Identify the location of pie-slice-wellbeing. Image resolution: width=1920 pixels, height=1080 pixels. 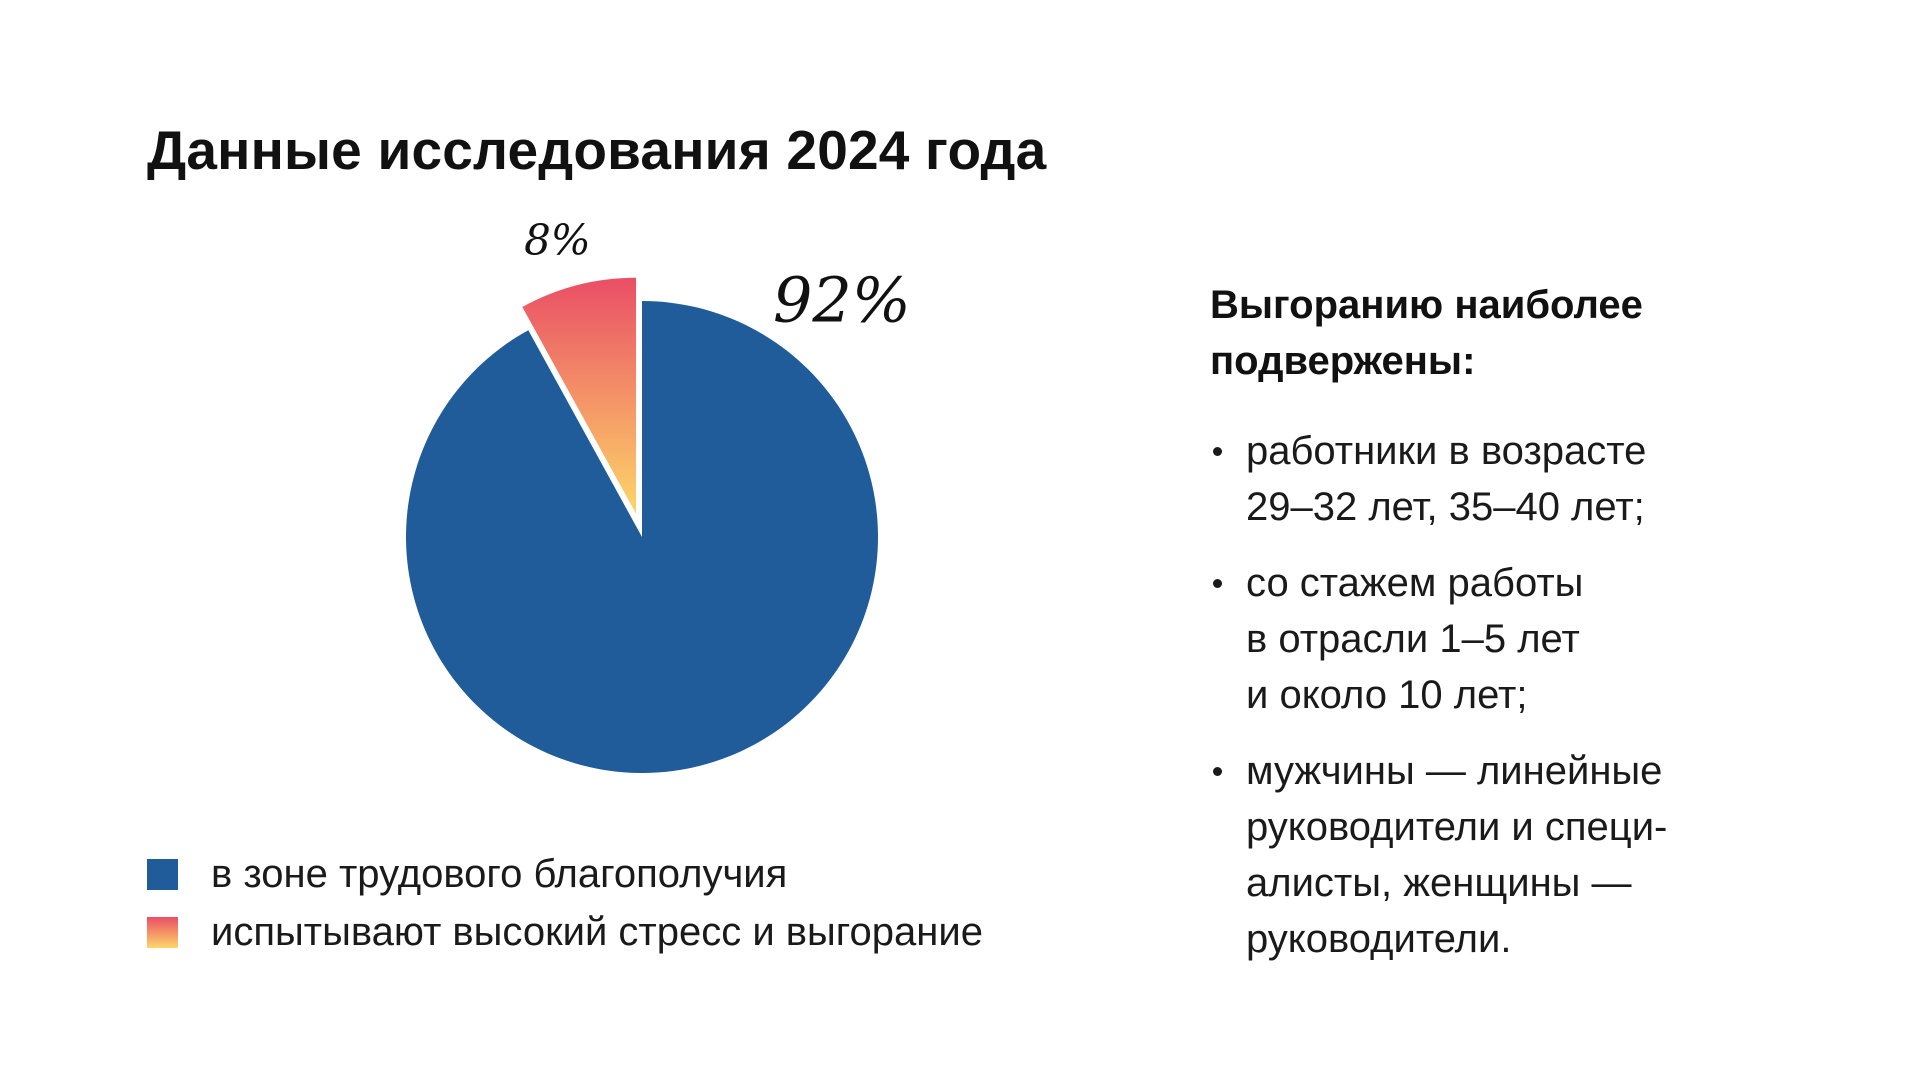
(642, 537).